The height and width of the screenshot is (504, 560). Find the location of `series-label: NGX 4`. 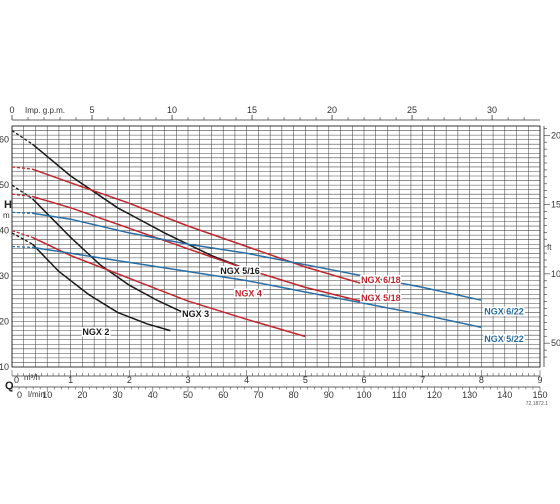

series-label: NGX 4 is located at coordinates (248, 294).